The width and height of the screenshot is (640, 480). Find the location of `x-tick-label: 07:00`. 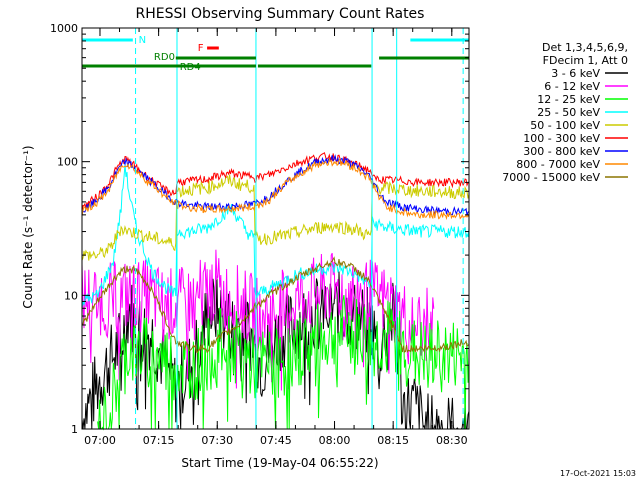

x-tick-label: 07:00 is located at coordinates (100, 440).